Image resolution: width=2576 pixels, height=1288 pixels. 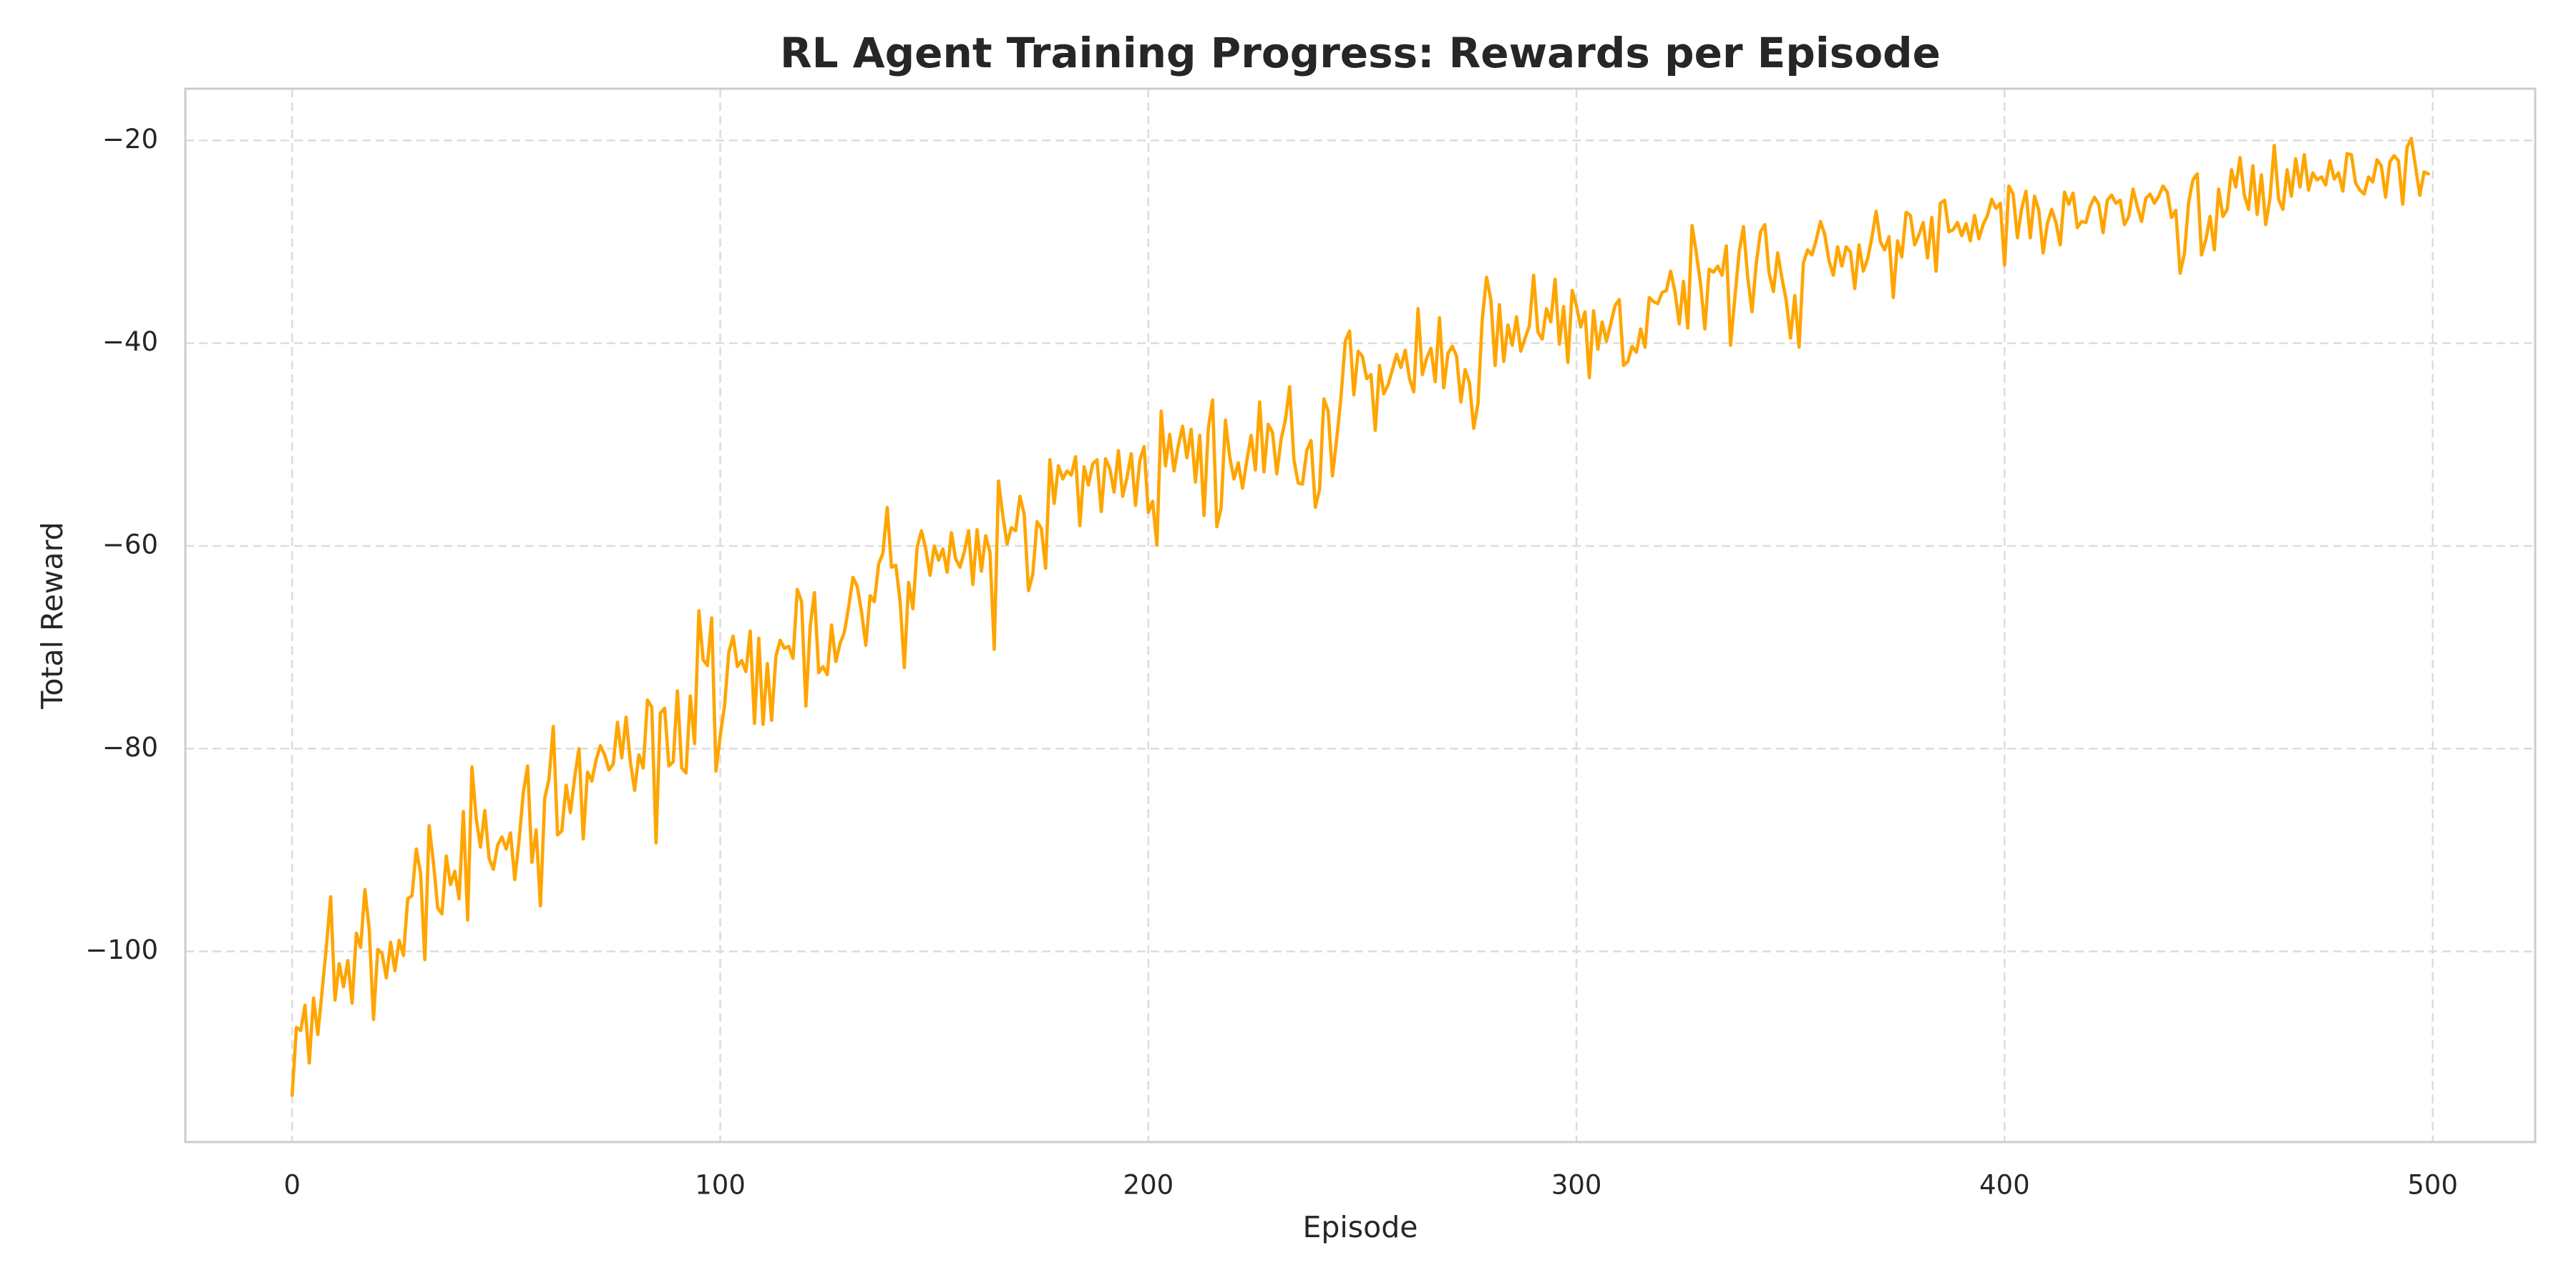 I want to click on y-tick-label: −60, so click(x=130, y=544).